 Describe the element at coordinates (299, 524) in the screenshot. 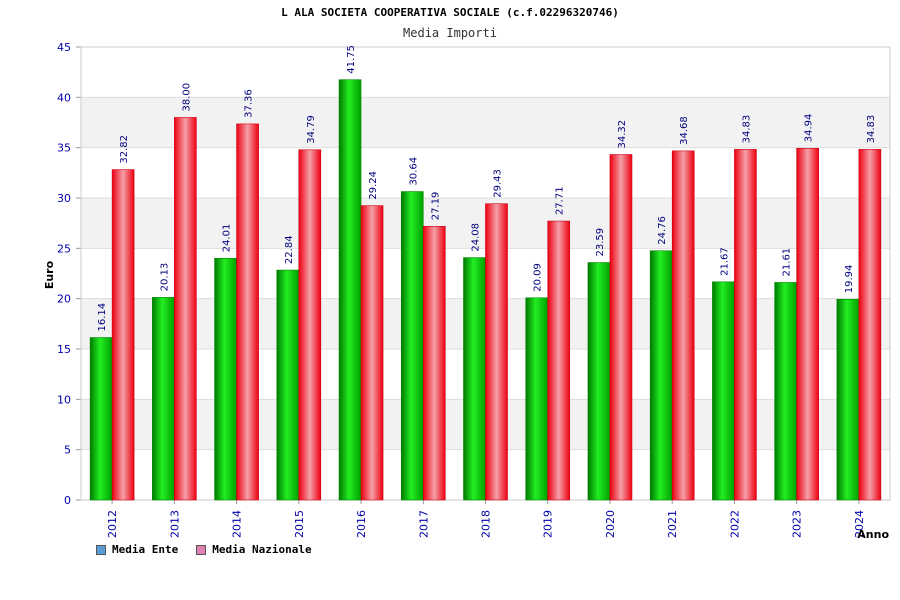

I see `x-tick-label: 2015` at that location.